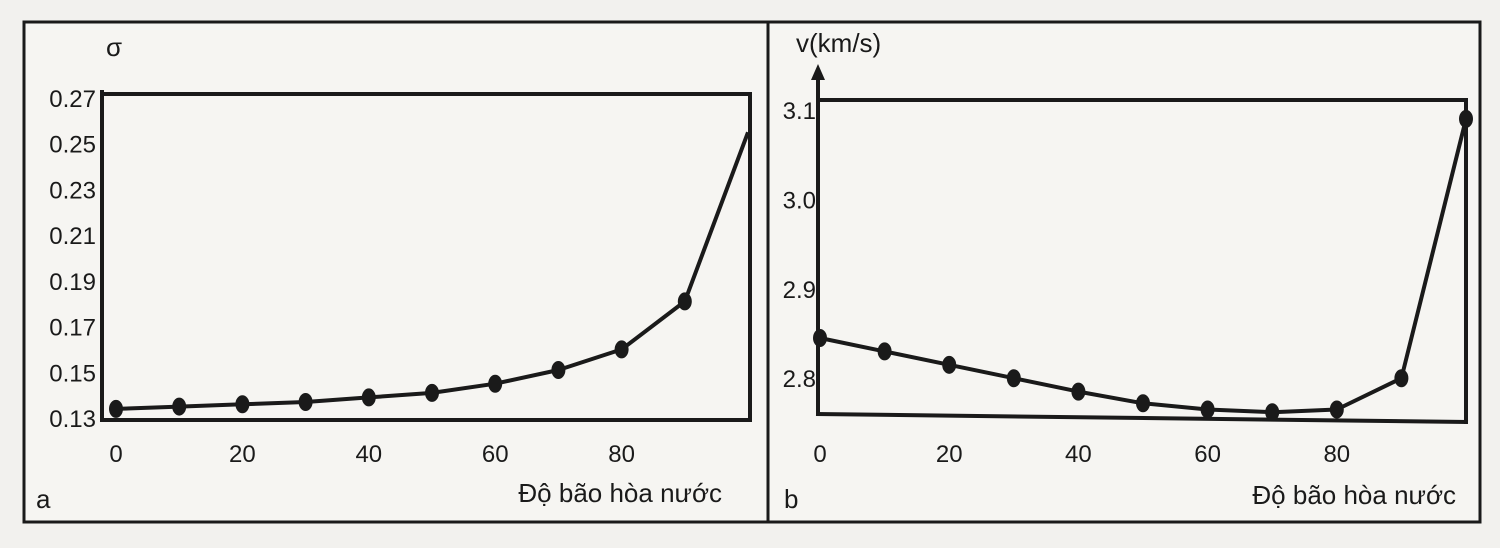 Image resolution: width=1500 pixels, height=548 pixels. Describe the element at coordinates (1354, 495) in the screenshot. I see `panel-b-xlabel: Độ bão hòa nước` at that location.